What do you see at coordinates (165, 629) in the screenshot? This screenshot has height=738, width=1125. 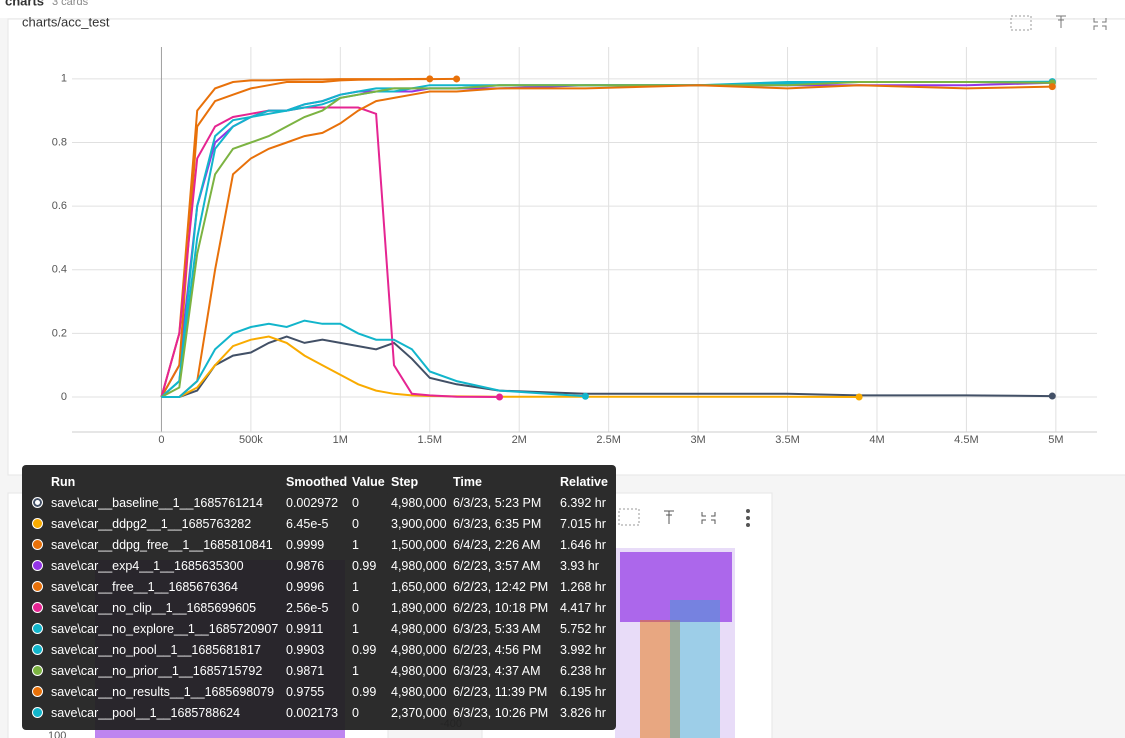 I see `cell: save\car__no_explore__1__1685720907` at bounding box center [165, 629].